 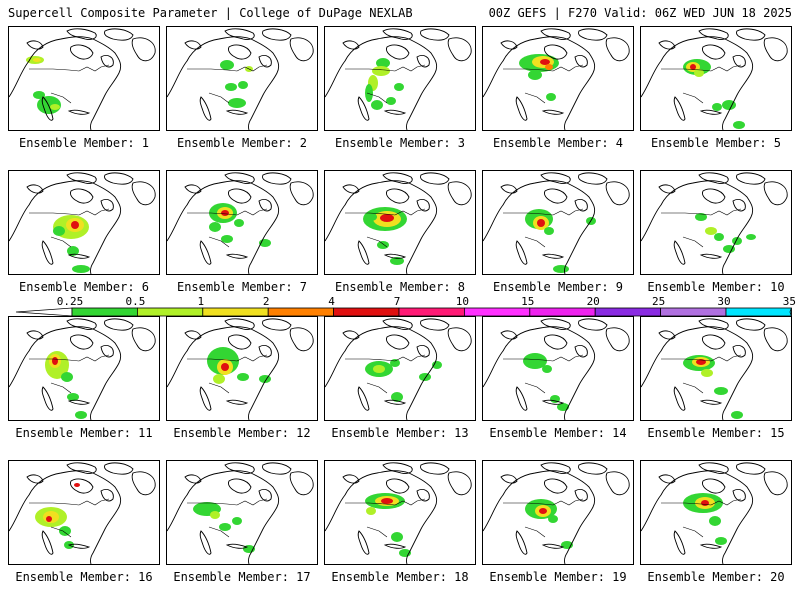 I want to click on ensemble-member-label: Ensemble Member: 14, so click(x=558, y=433).